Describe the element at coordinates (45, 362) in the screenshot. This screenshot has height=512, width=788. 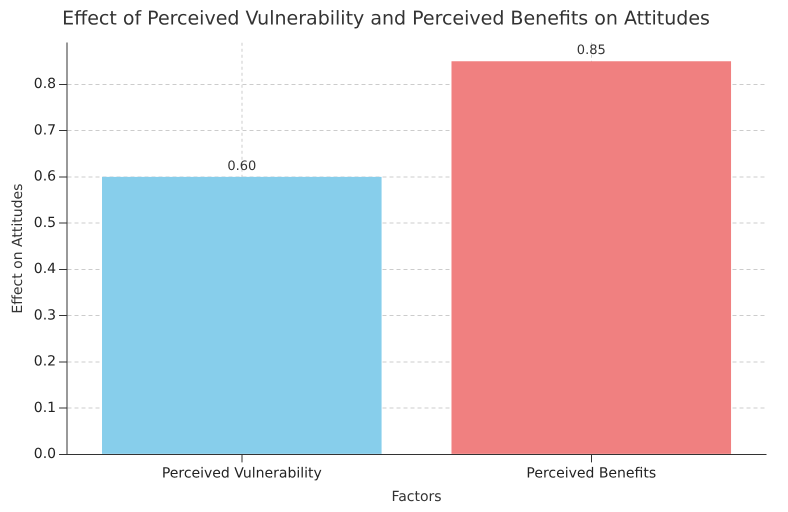
I see `y-tick-label: 0.2` at that location.